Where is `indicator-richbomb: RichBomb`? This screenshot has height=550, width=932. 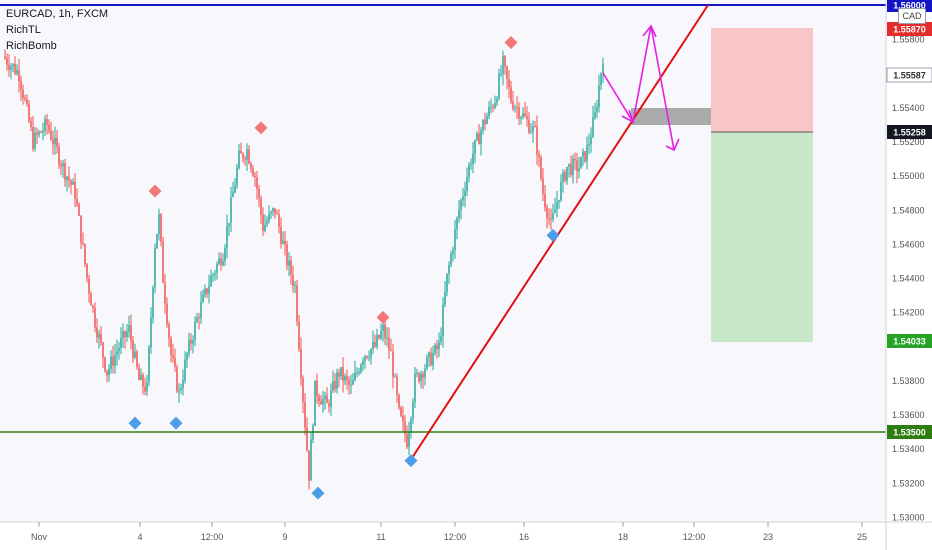
indicator-richbomb: RichBomb is located at coordinates (31, 46).